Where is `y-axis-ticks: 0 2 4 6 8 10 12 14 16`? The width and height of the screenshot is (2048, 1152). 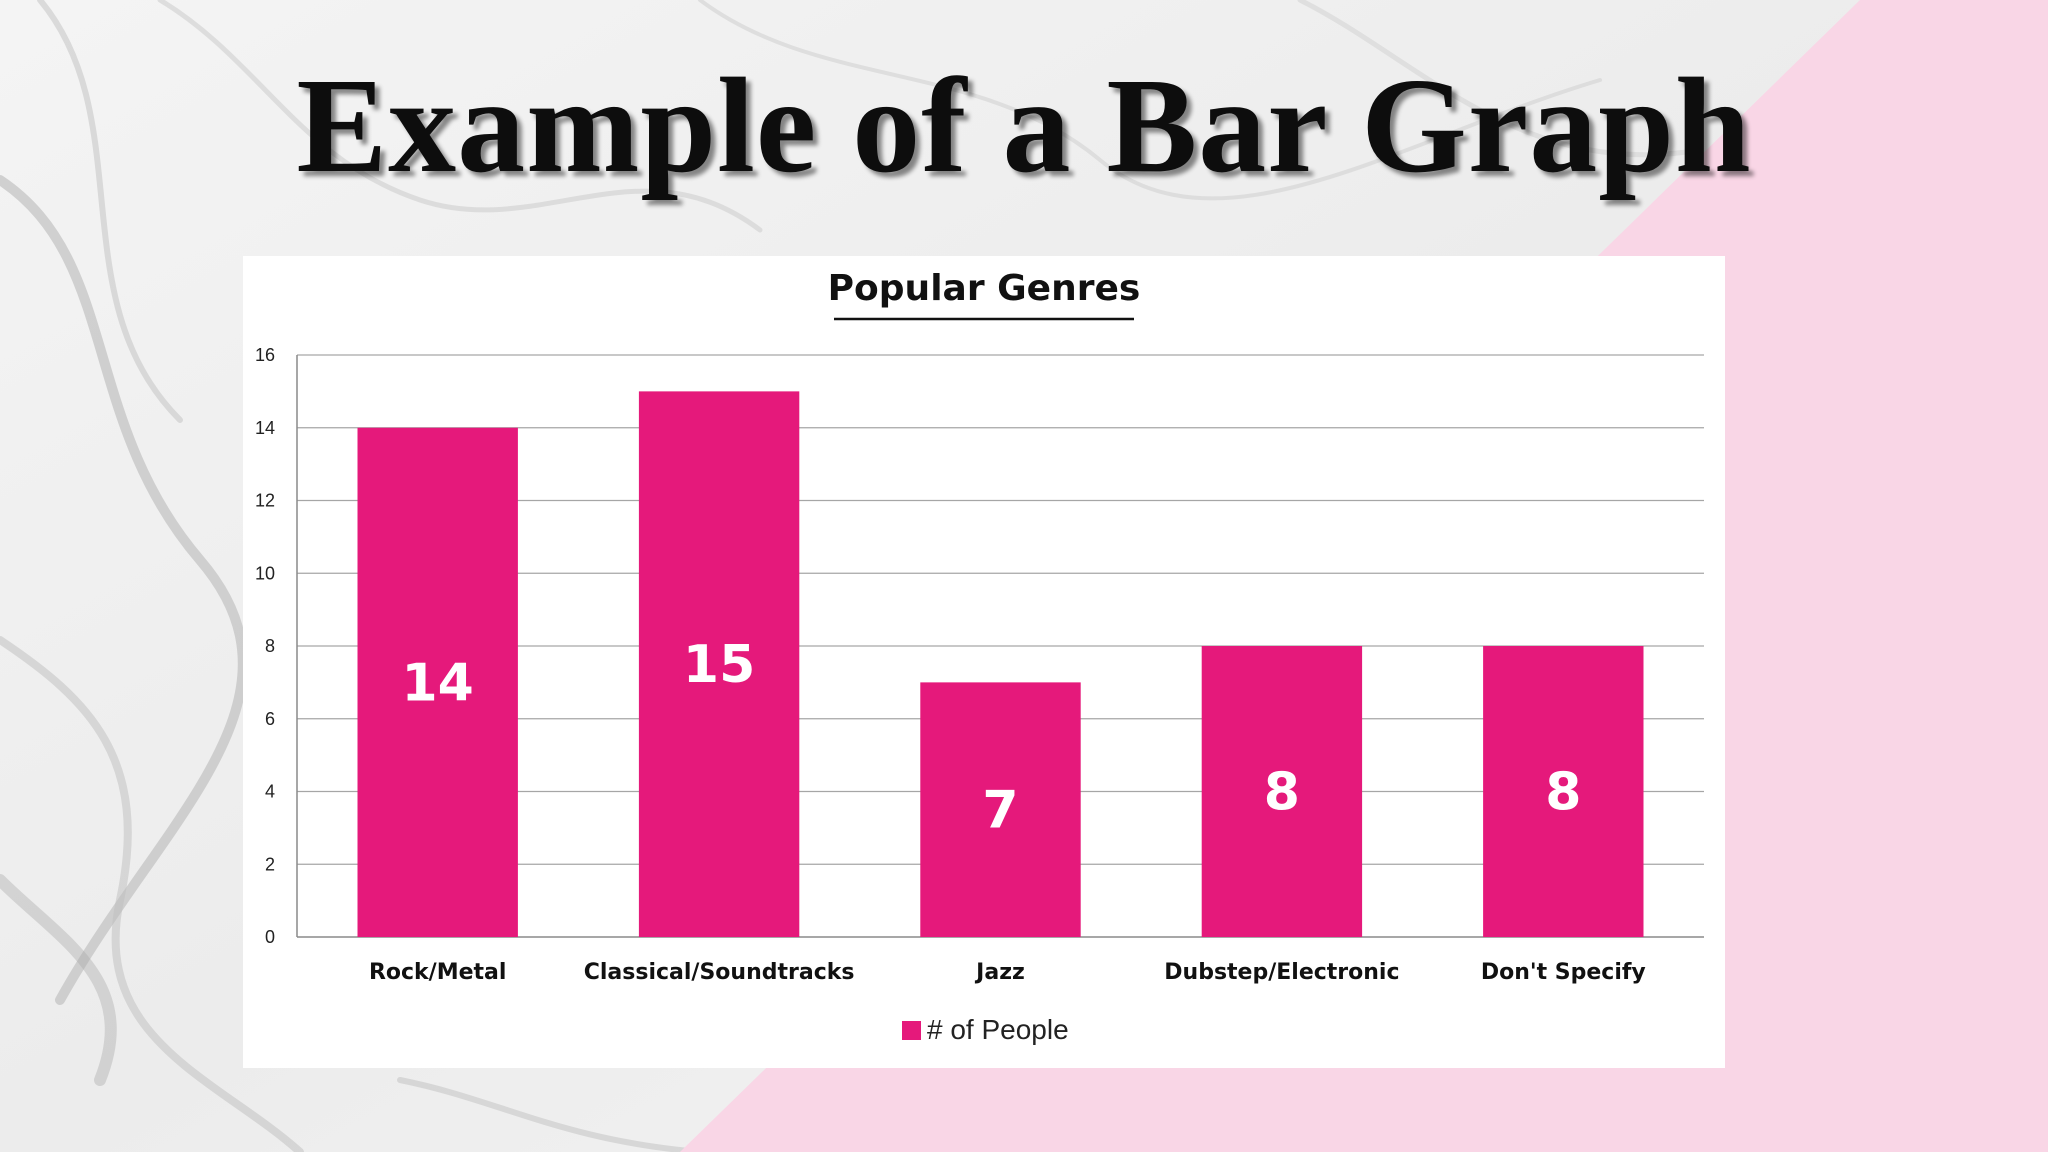 y-axis-ticks: 0 2 4 6 8 10 12 14 16 is located at coordinates (265, 646).